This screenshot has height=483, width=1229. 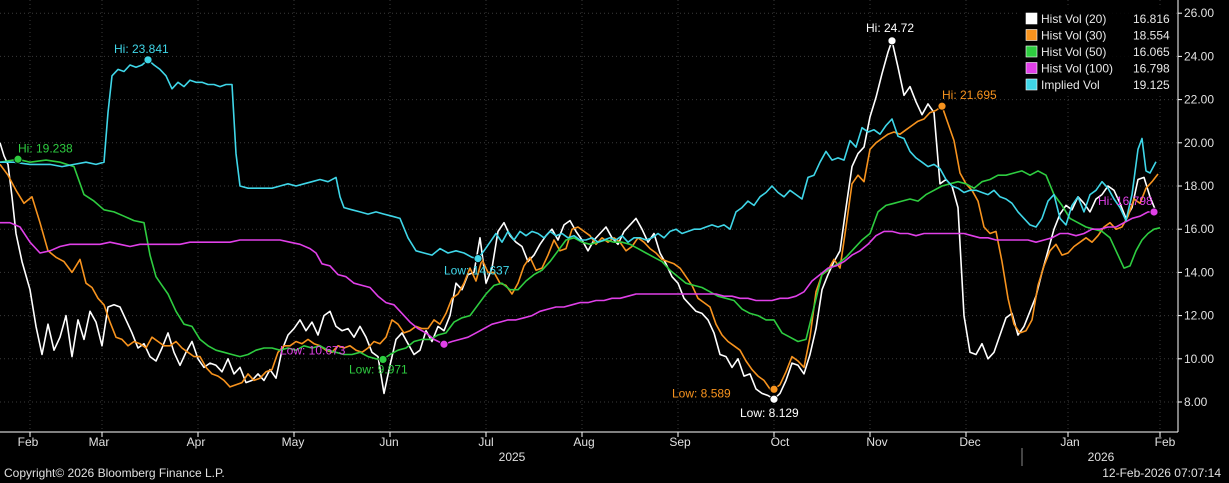 I want to click on copyright-notice: Copyright© 2026 Bloomberg Finance L.P., so click(x=114, y=473).